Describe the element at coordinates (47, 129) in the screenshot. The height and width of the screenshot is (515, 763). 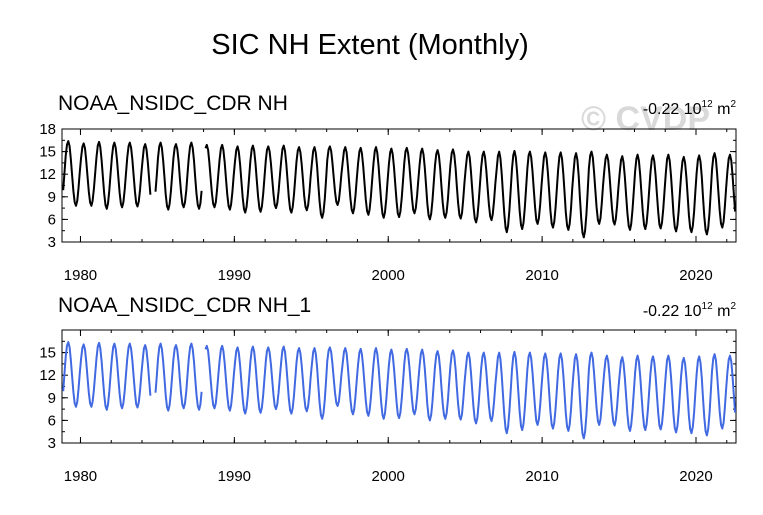
I see `y-tick-label: 18` at that location.